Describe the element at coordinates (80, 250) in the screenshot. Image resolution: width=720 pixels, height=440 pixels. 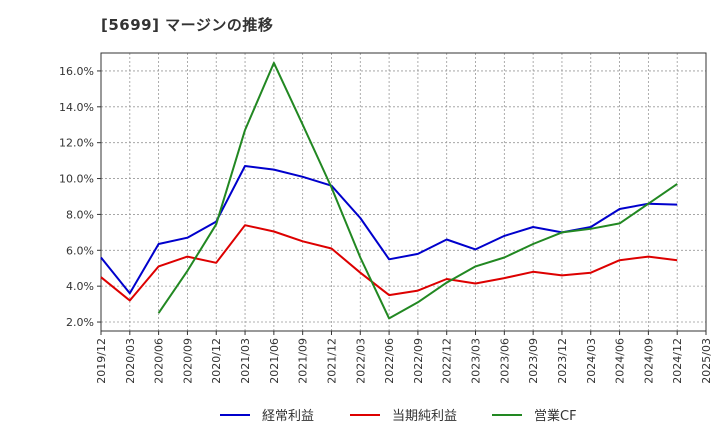
I see `y-tick-label: 6.0%` at that location.